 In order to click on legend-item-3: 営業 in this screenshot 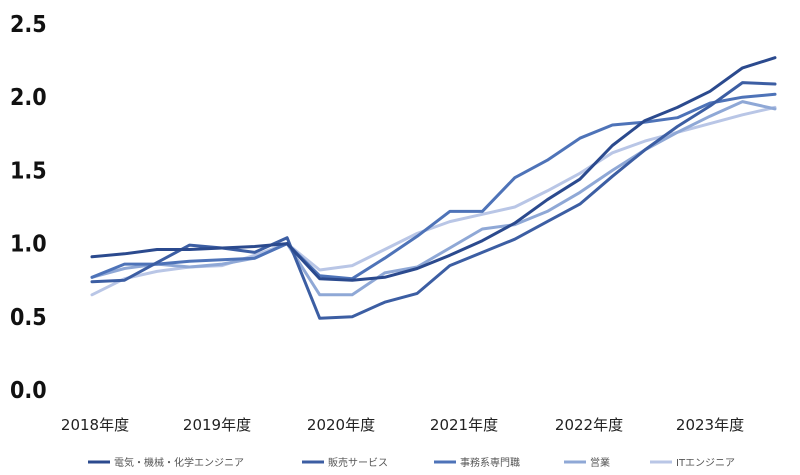, I will do `click(587, 462)`.